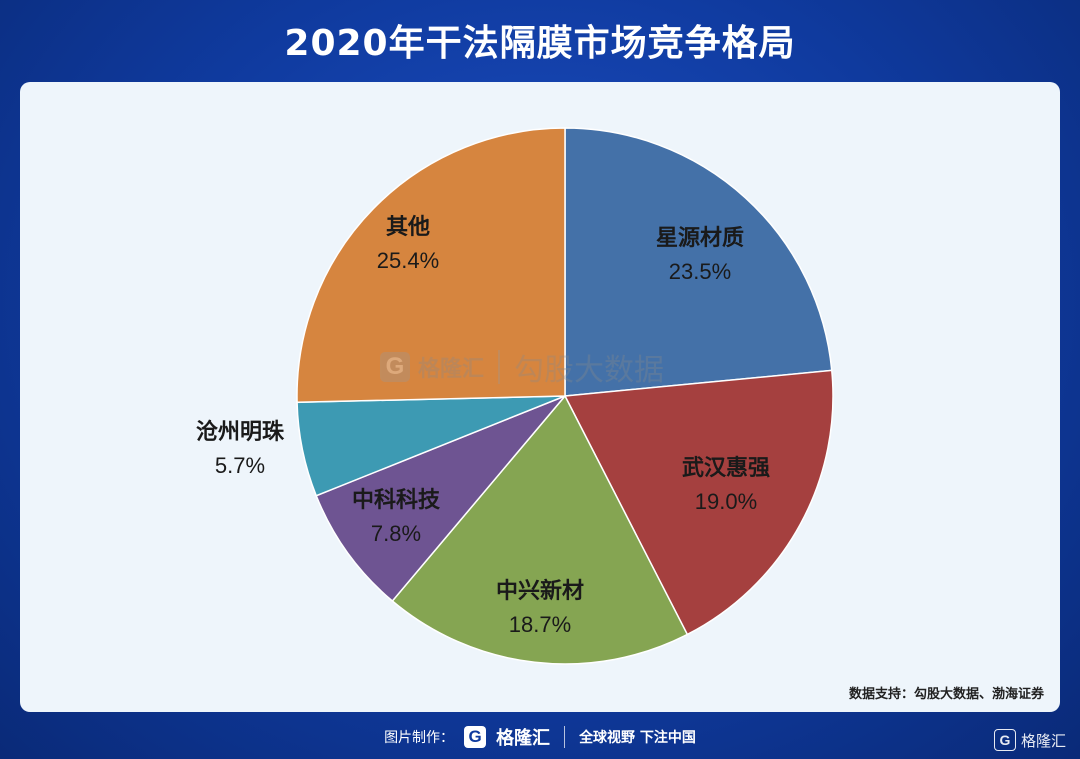 Image resolution: width=1080 pixels, height=759 pixels. What do you see at coordinates (523, 738) in the screenshot?
I see `footer-brand: 格隆汇` at bounding box center [523, 738].